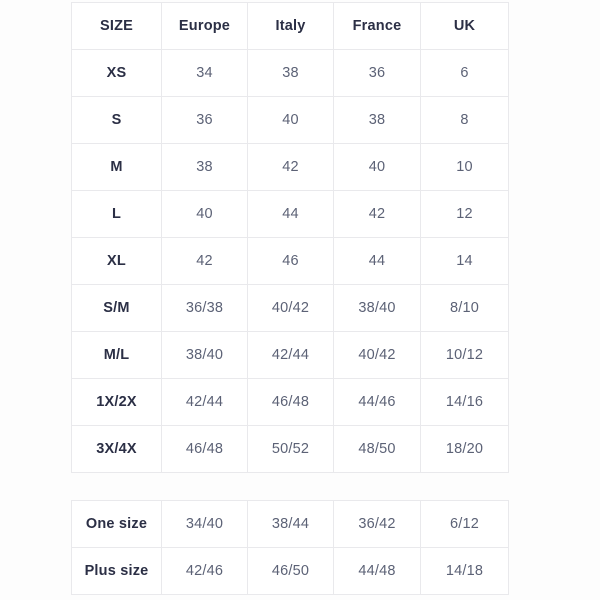  What do you see at coordinates (116, 402) in the screenshot?
I see `size-label: 1X/2X` at bounding box center [116, 402].